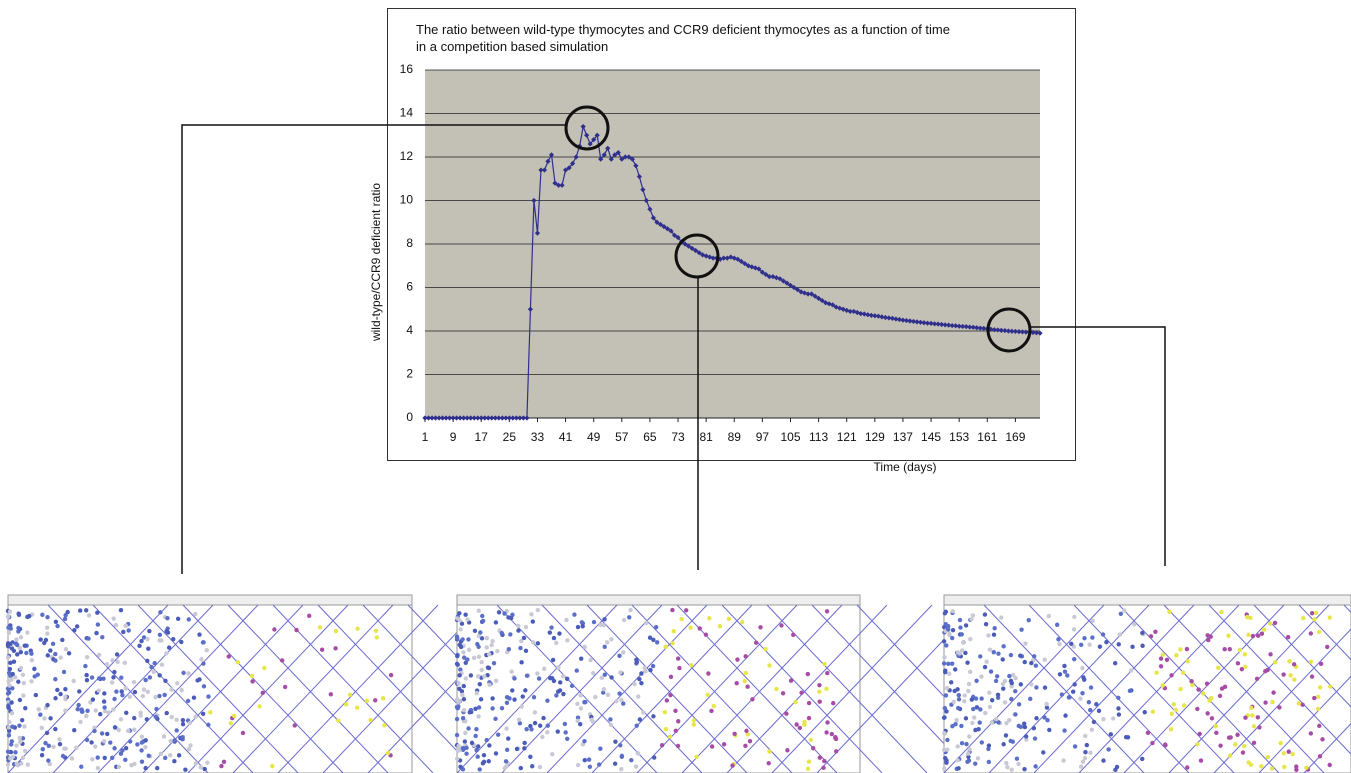 Image resolution: width=1351 pixels, height=773 pixels. Describe the element at coordinates (658, 683) in the screenshot. I see `snapshot-frame` at that location.